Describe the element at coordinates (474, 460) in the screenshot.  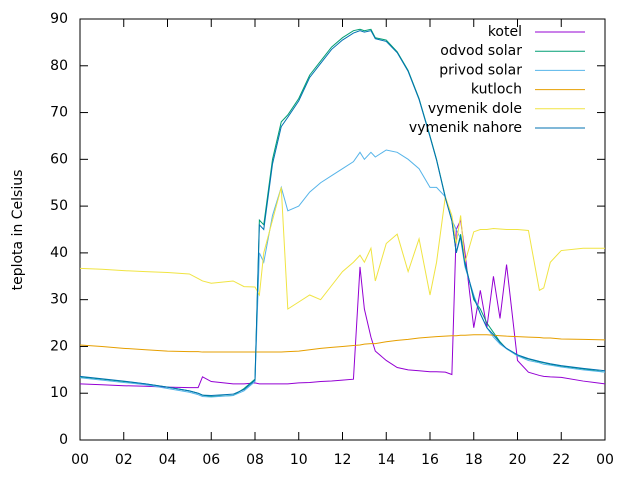
I see `x-tick-label: 18` at that location.